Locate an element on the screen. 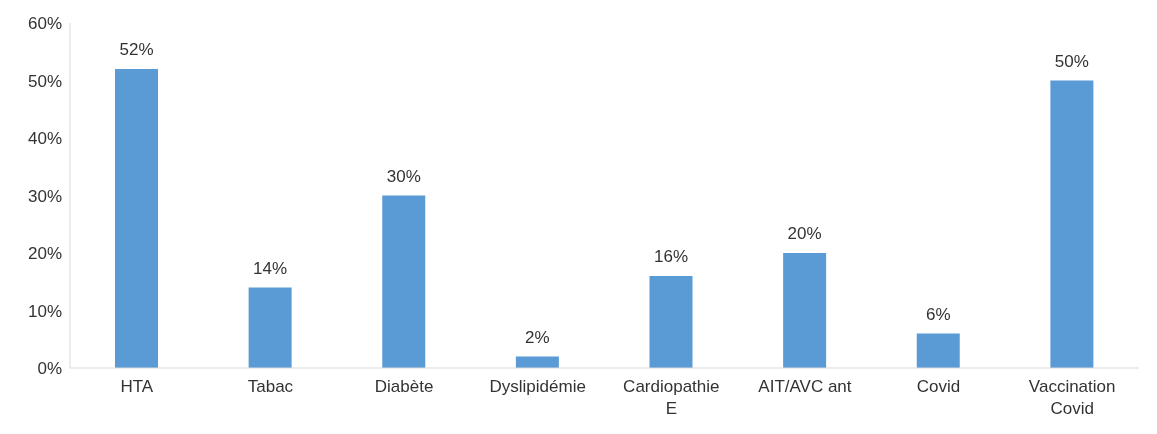 This screenshot has width=1157, height=434. y-tick-label: 20% is located at coordinates (44, 254).